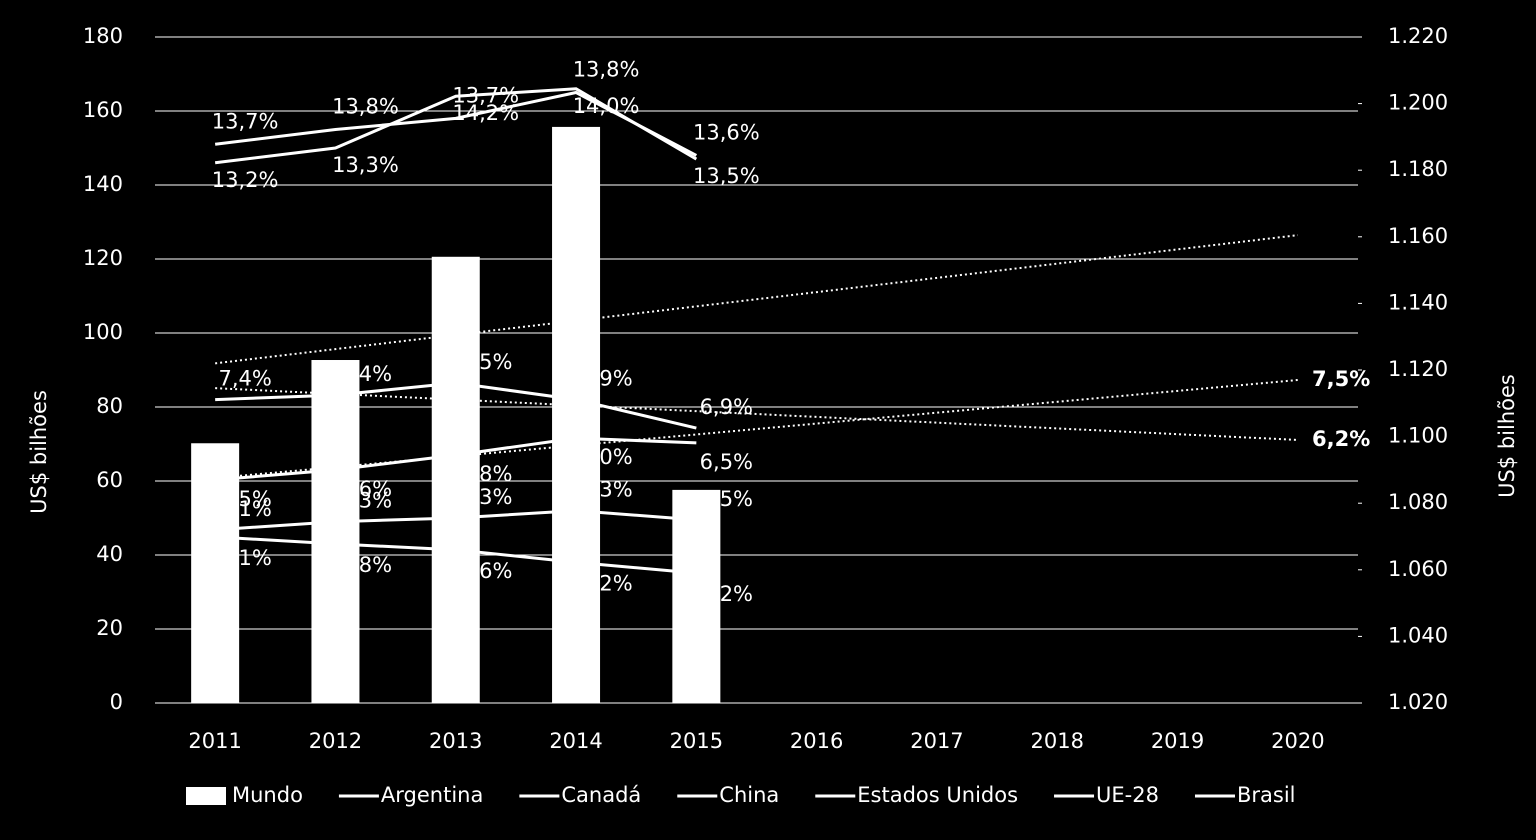 Image resolution: width=1536 pixels, height=840 pixels. I want to click on y2-tick-label: 1.020, so click(1418, 702).